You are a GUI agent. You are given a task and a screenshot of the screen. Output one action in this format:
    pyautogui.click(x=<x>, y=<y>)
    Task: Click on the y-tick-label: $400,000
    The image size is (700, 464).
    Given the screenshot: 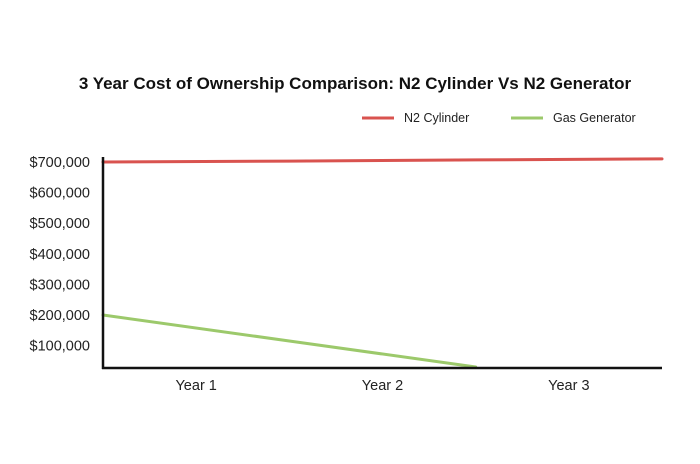 What is the action you would take?
    pyautogui.click(x=60, y=255)
    